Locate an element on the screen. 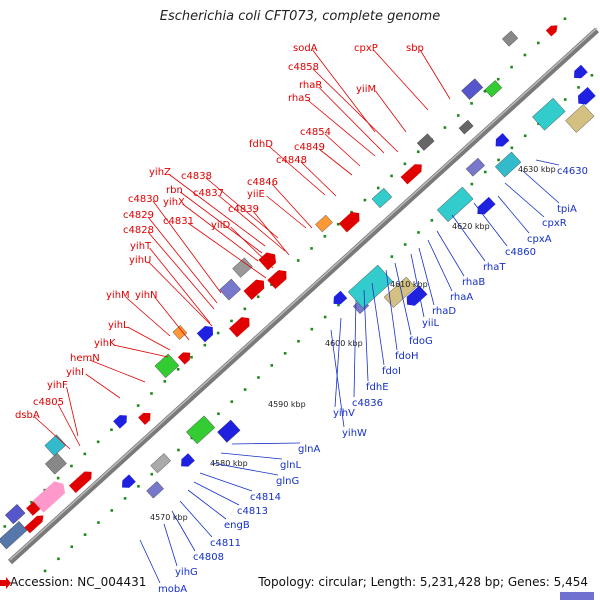 The height and width of the screenshot is (600, 600). gene-label-reverse: fdhE is located at coordinates (377, 387).